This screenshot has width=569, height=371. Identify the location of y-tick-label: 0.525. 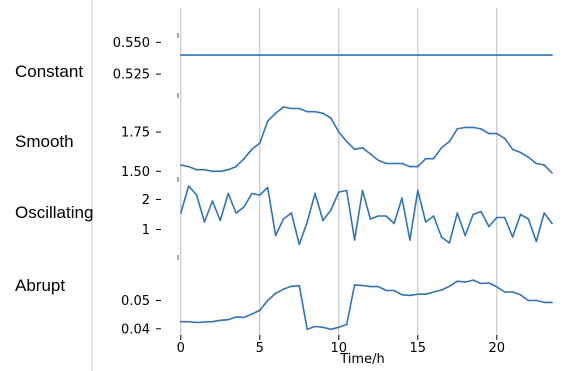
(131, 75).